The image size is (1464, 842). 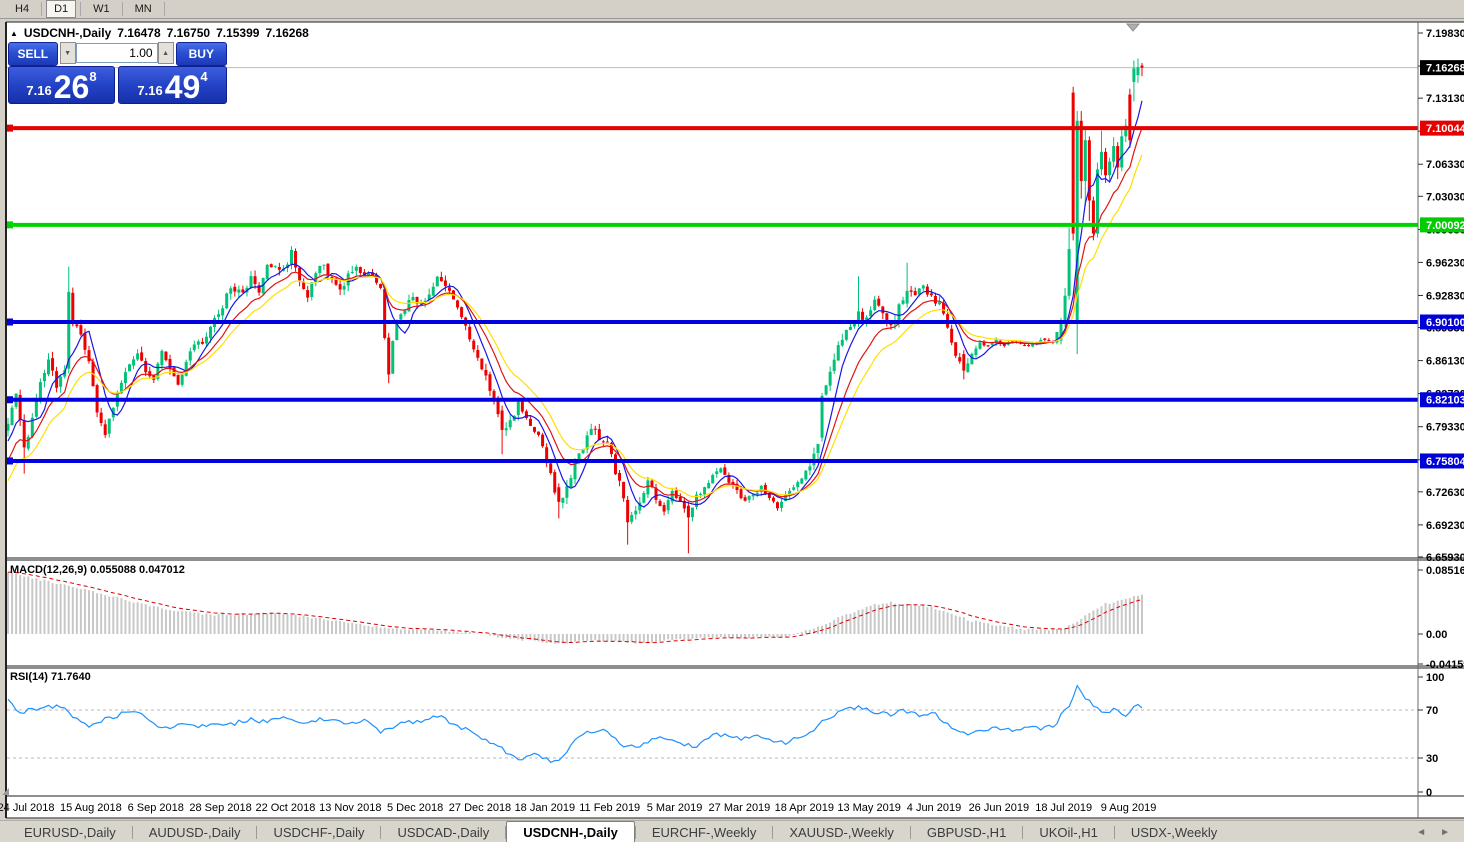 What do you see at coordinates (732, 9) in the screenshot?
I see `timeframe-toolbar: H4 D1 W1 MN` at bounding box center [732, 9].